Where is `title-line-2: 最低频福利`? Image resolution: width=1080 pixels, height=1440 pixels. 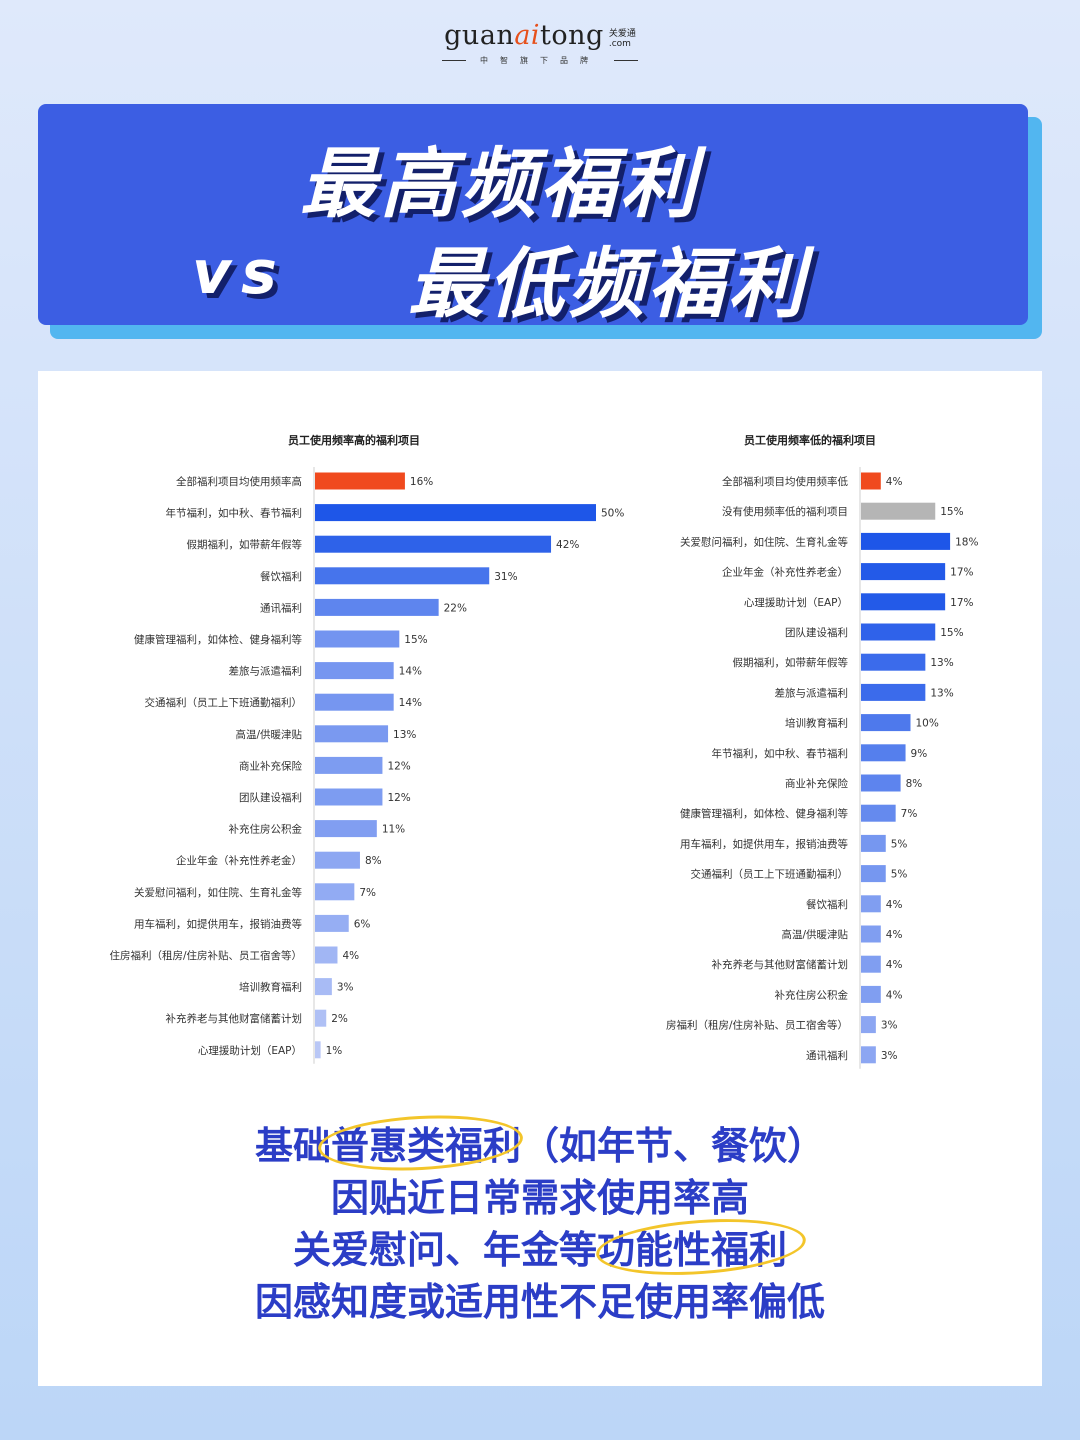 title-line-2: 最低频福利 is located at coordinates (608, 283).